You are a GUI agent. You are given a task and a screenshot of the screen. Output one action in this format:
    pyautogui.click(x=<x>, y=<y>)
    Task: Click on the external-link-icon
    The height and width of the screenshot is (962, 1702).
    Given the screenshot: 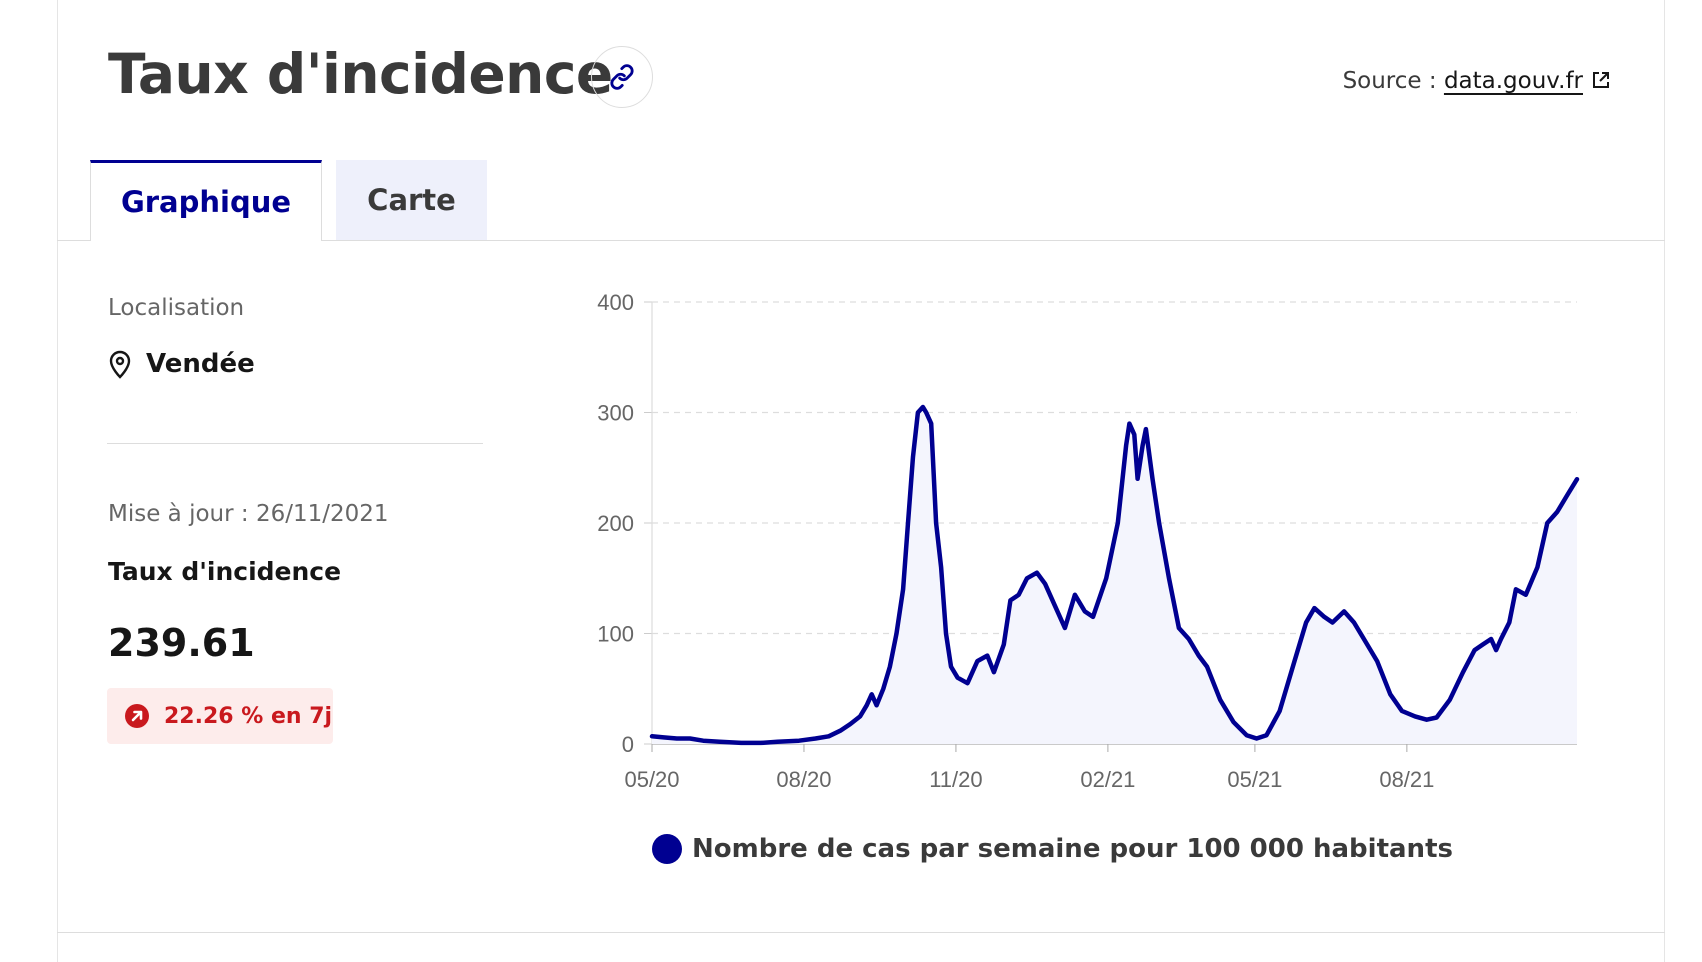 What is the action you would take?
    pyautogui.click(x=1601, y=80)
    